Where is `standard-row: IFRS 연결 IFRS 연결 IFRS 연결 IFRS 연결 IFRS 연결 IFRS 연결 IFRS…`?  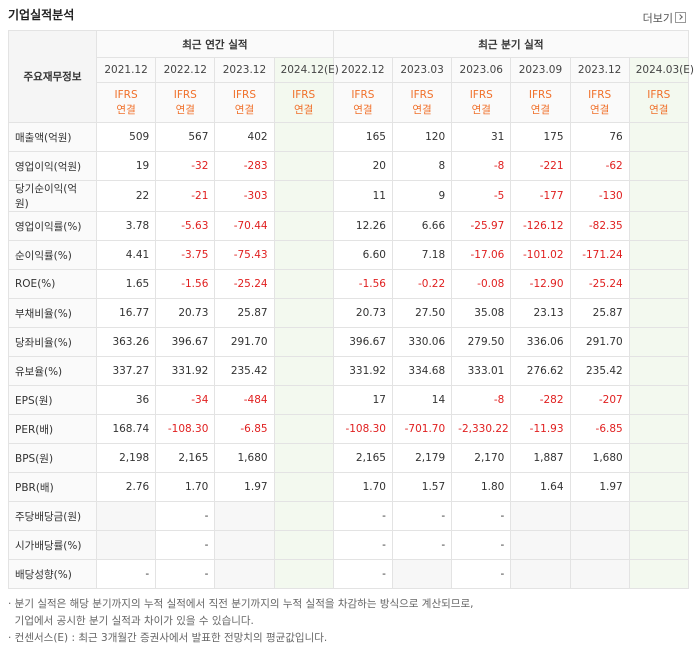 standard-row: IFRS 연결 IFRS 연결 IFRS 연결 IFRS 연결 IFRS 연결 IFRS 연결 IFRS… is located at coordinates (349, 102).